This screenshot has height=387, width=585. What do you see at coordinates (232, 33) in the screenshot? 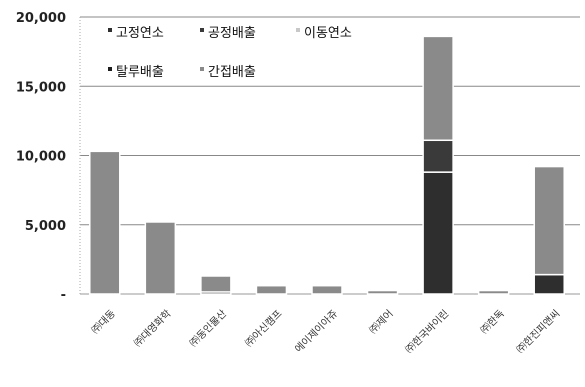
I see `legend-label: 공정배출` at bounding box center [232, 33].